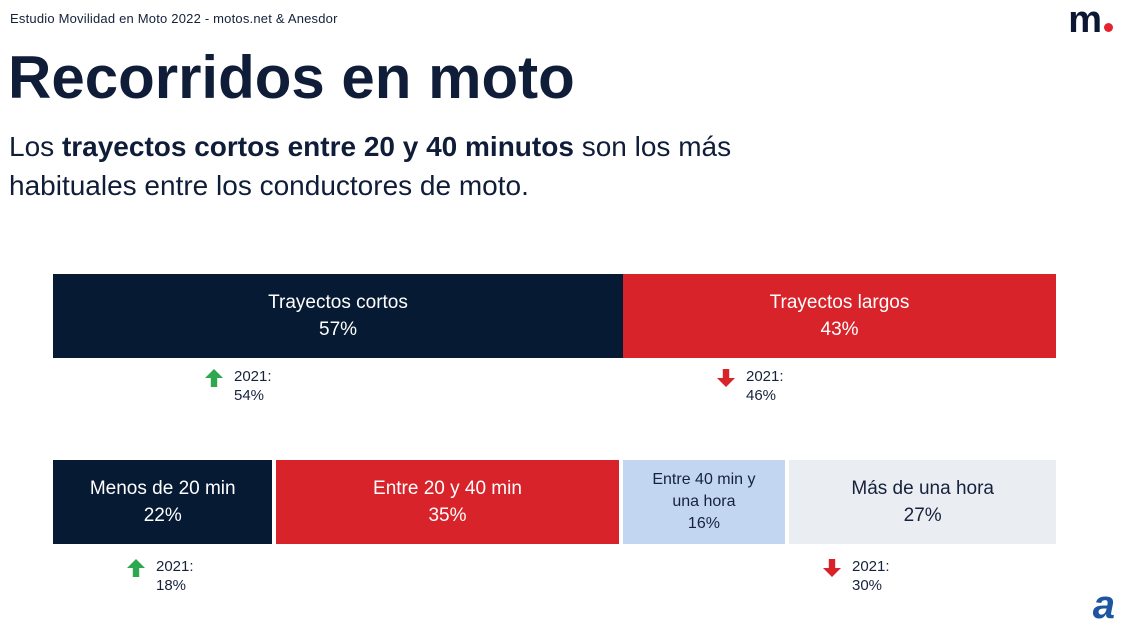 The width and height of the screenshot is (1125, 629). I want to click on yoy-note-menos-20: 2021: 18%, so click(160, 576).